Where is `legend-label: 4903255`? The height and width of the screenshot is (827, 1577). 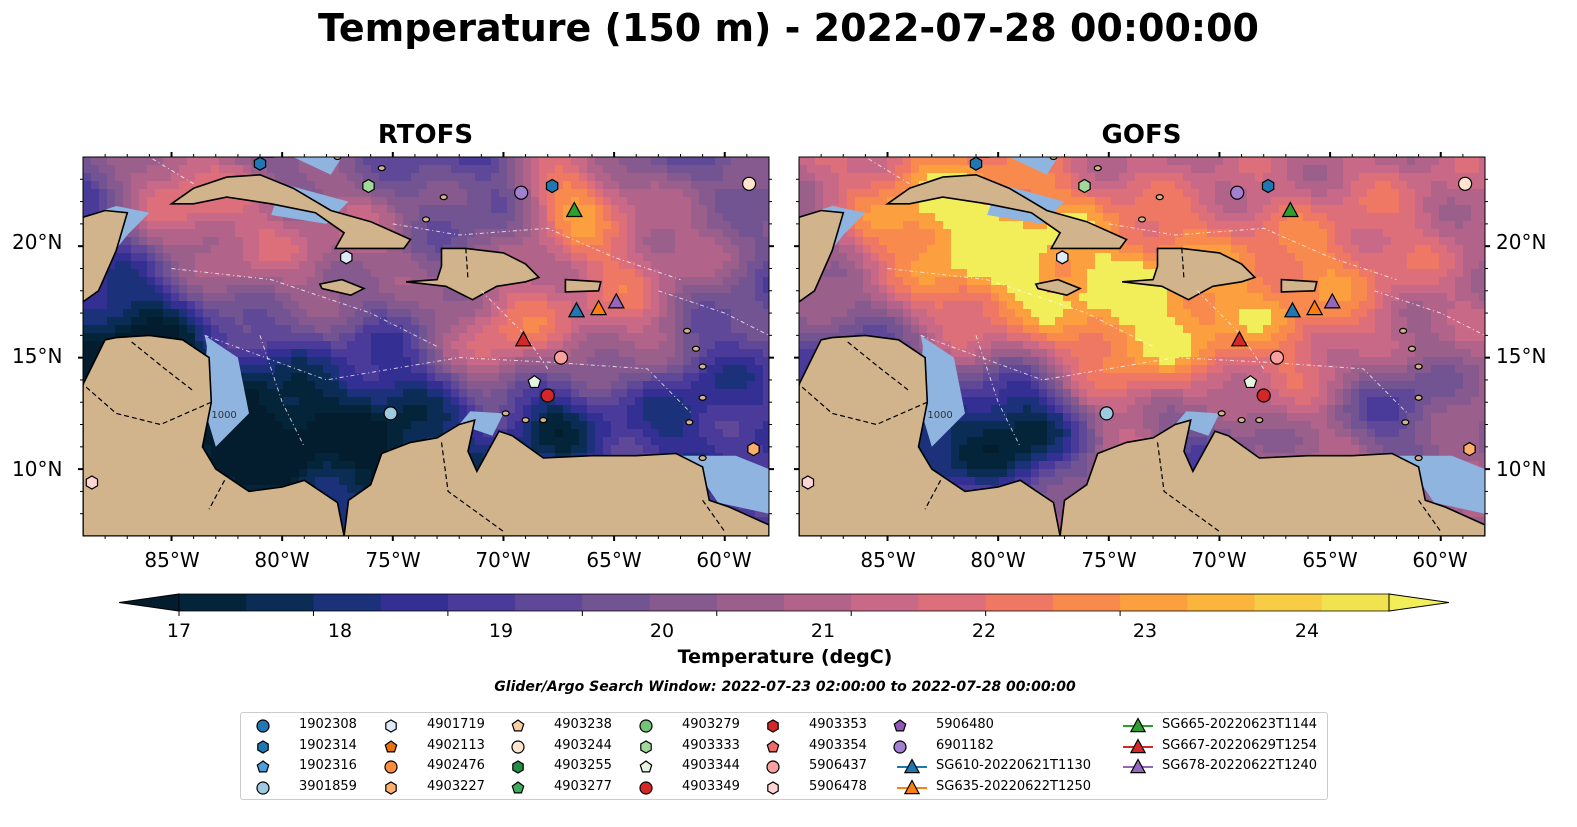 legend-label: 4903255 is located at coordinates (583, 765).